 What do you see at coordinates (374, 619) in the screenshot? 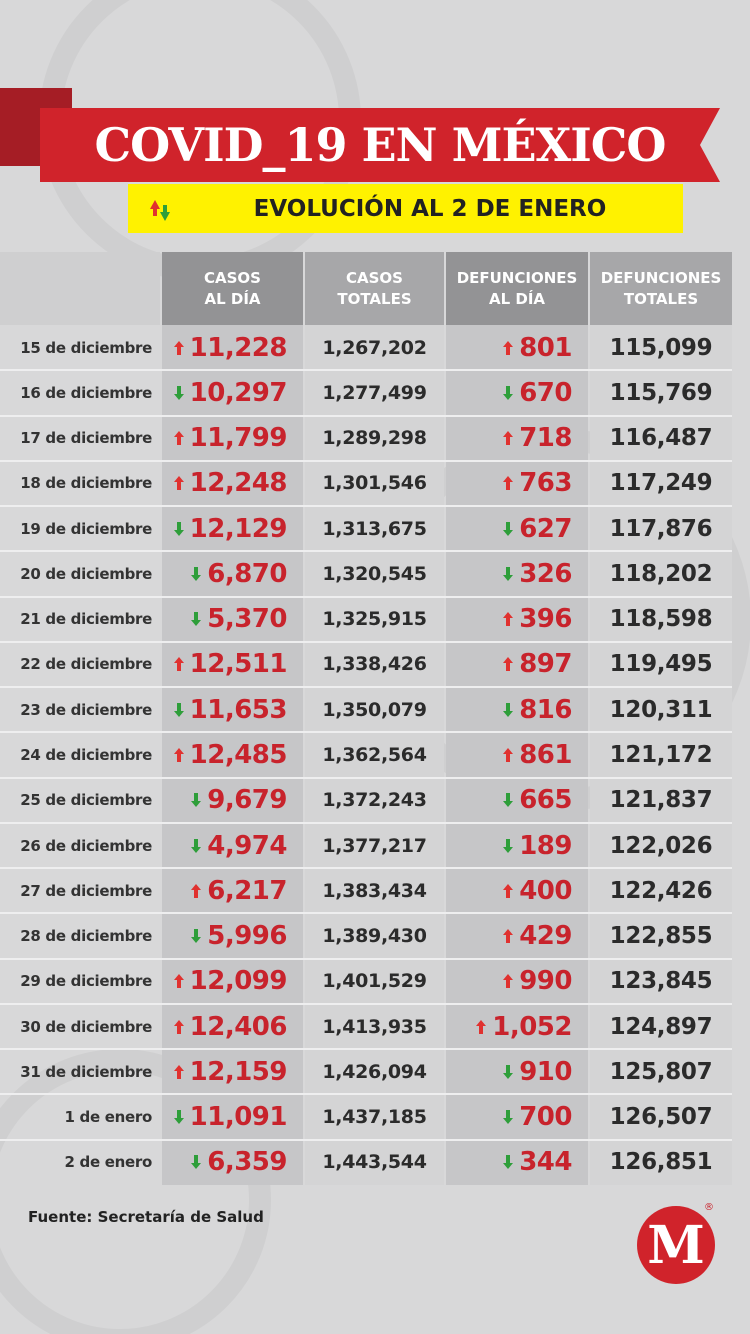
I see `total-cases: 1,325,915` at bounding box center [374, 619].